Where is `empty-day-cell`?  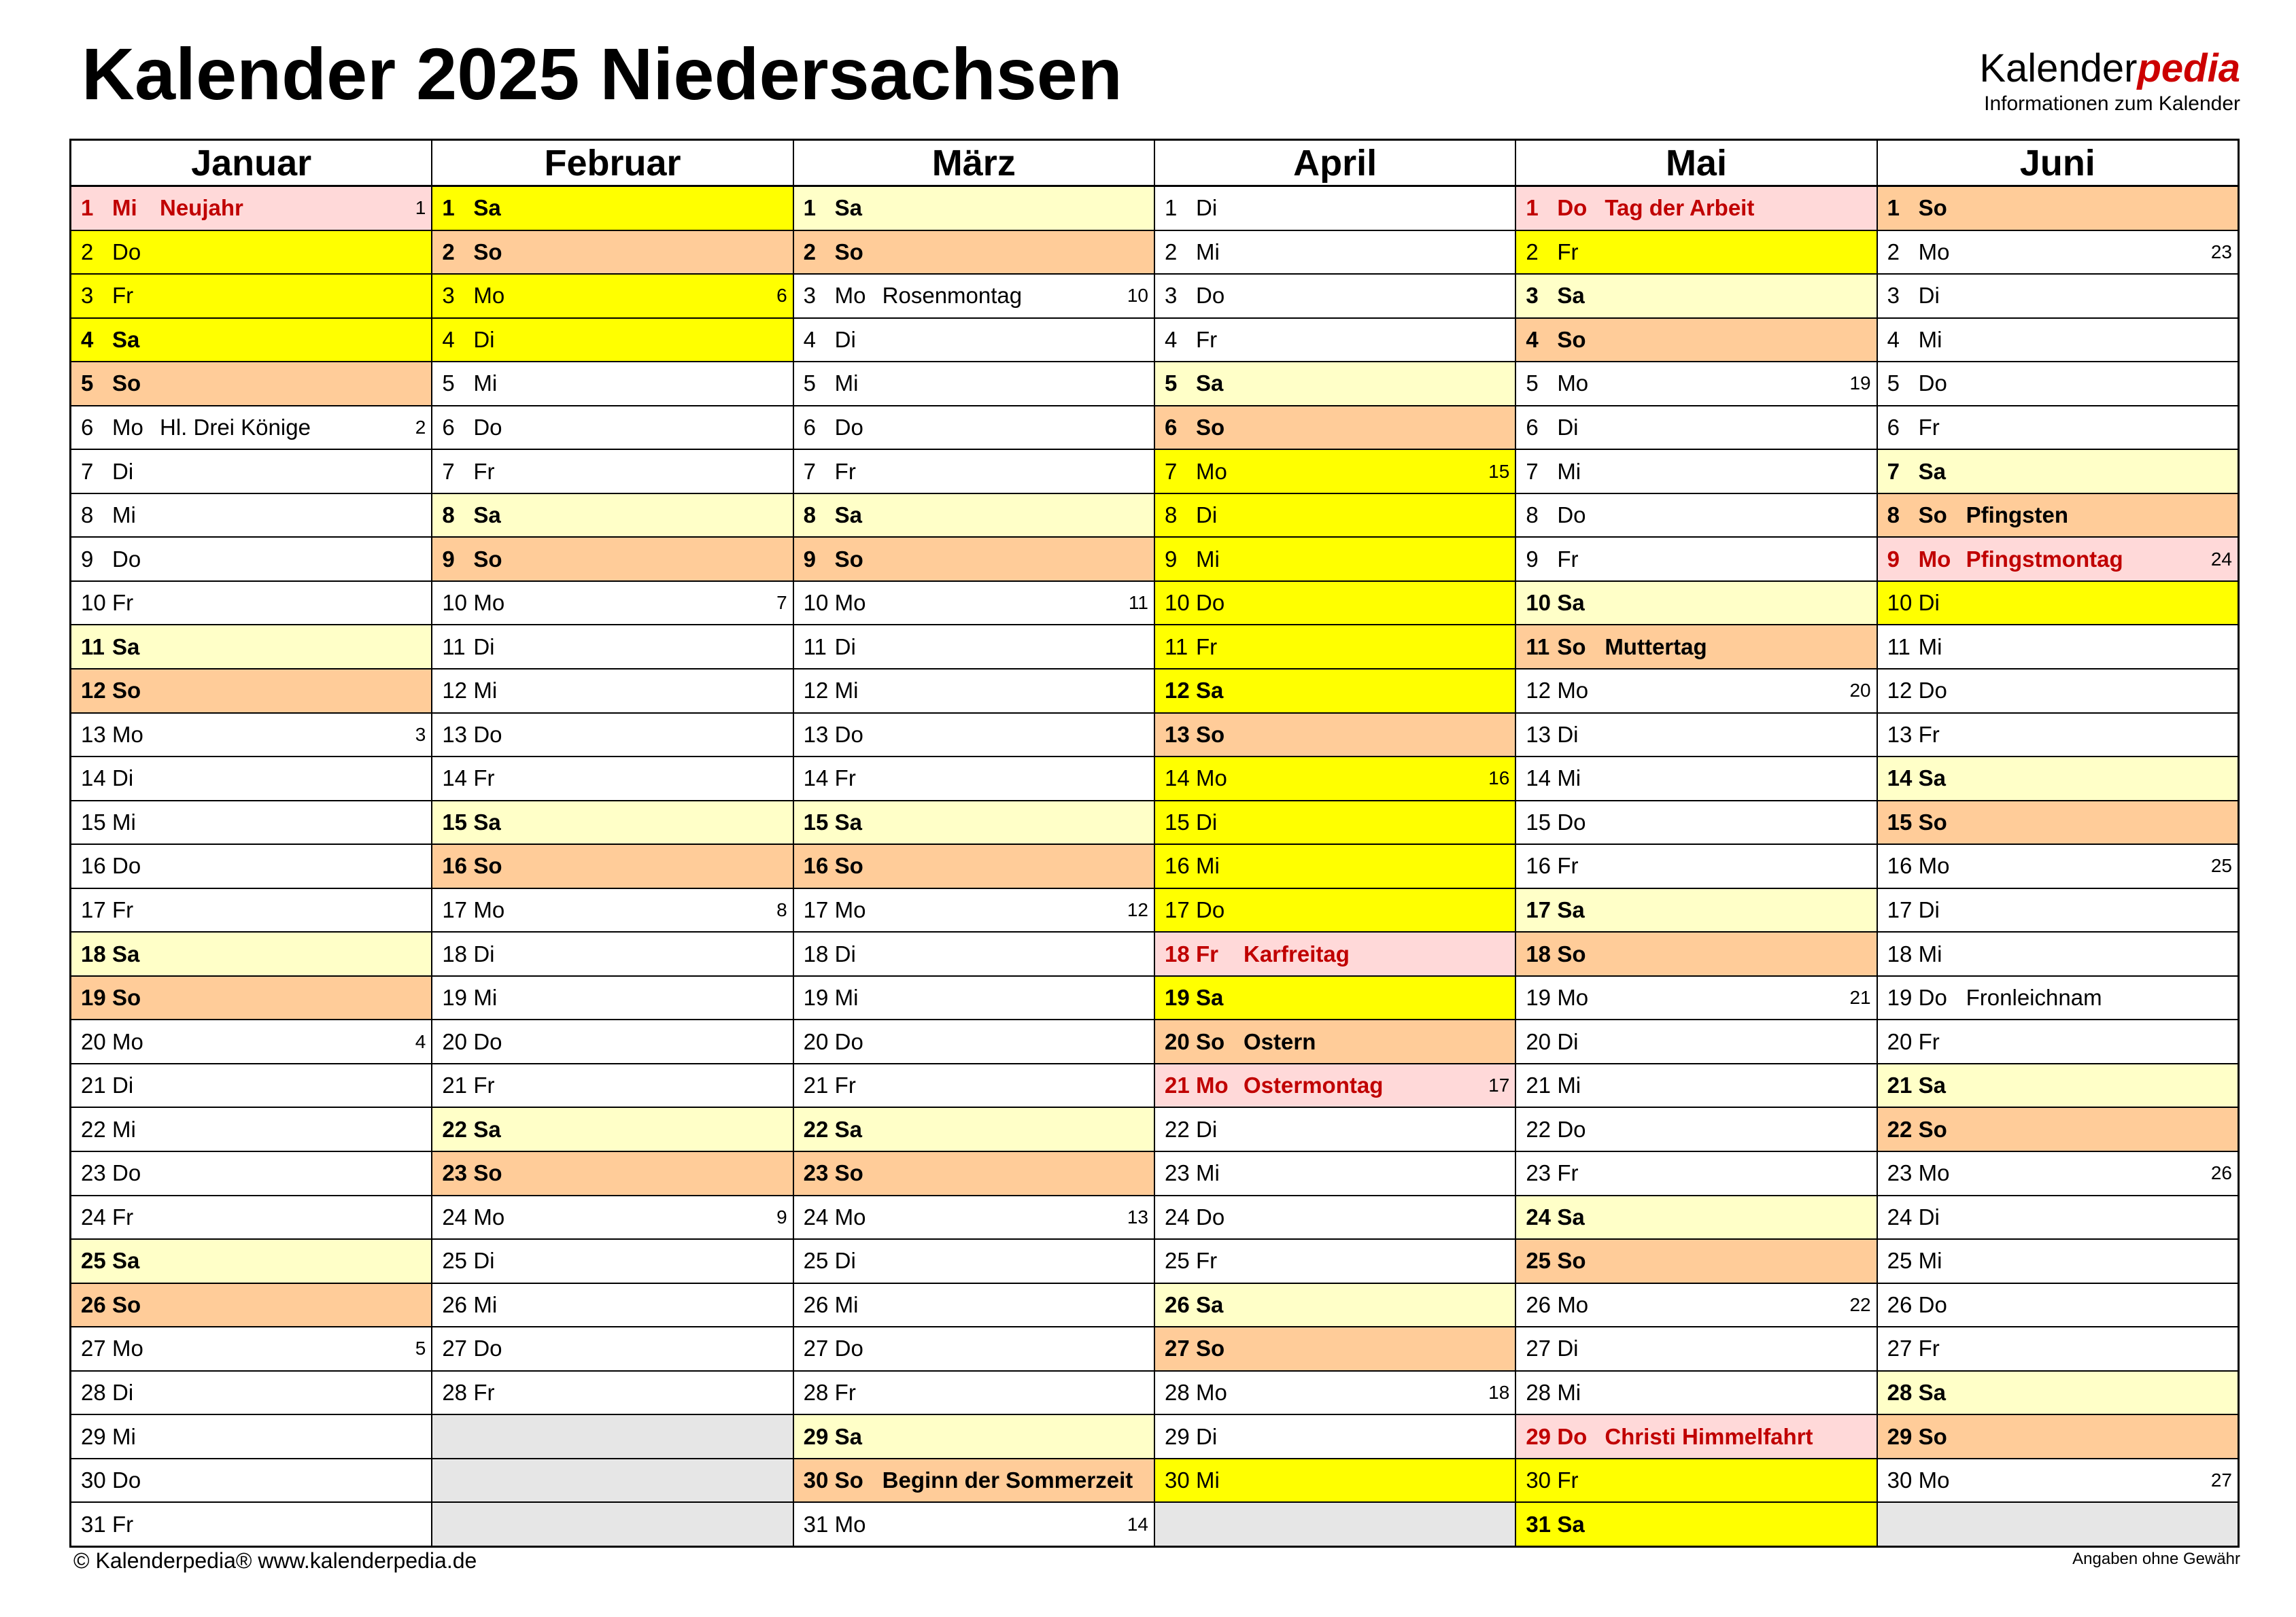 empty-day-cell is located at coordinates (612, 1524).